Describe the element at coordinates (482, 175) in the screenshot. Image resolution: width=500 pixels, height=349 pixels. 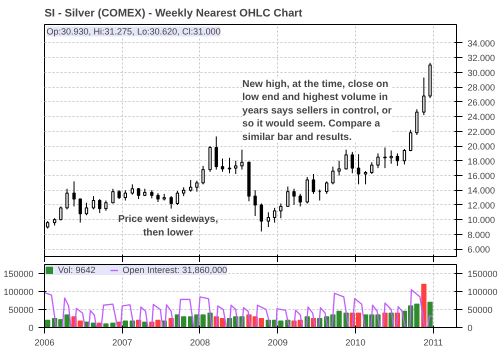
I see `y-tick-label: 16.000` at that location.